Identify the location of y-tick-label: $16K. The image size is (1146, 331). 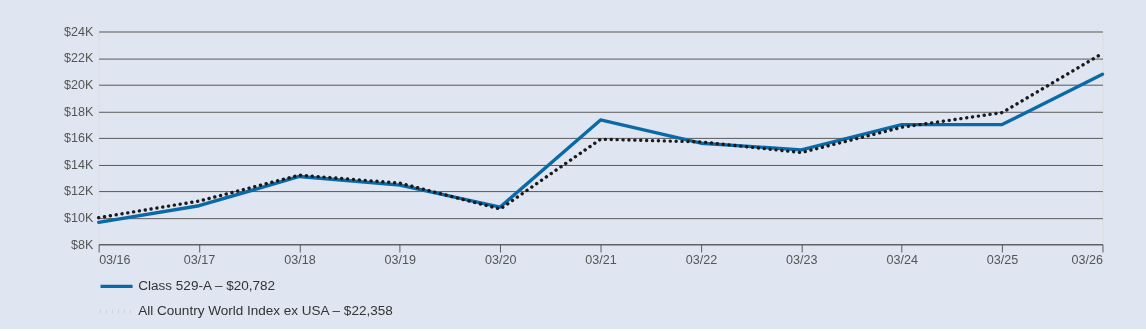
(78, 138).